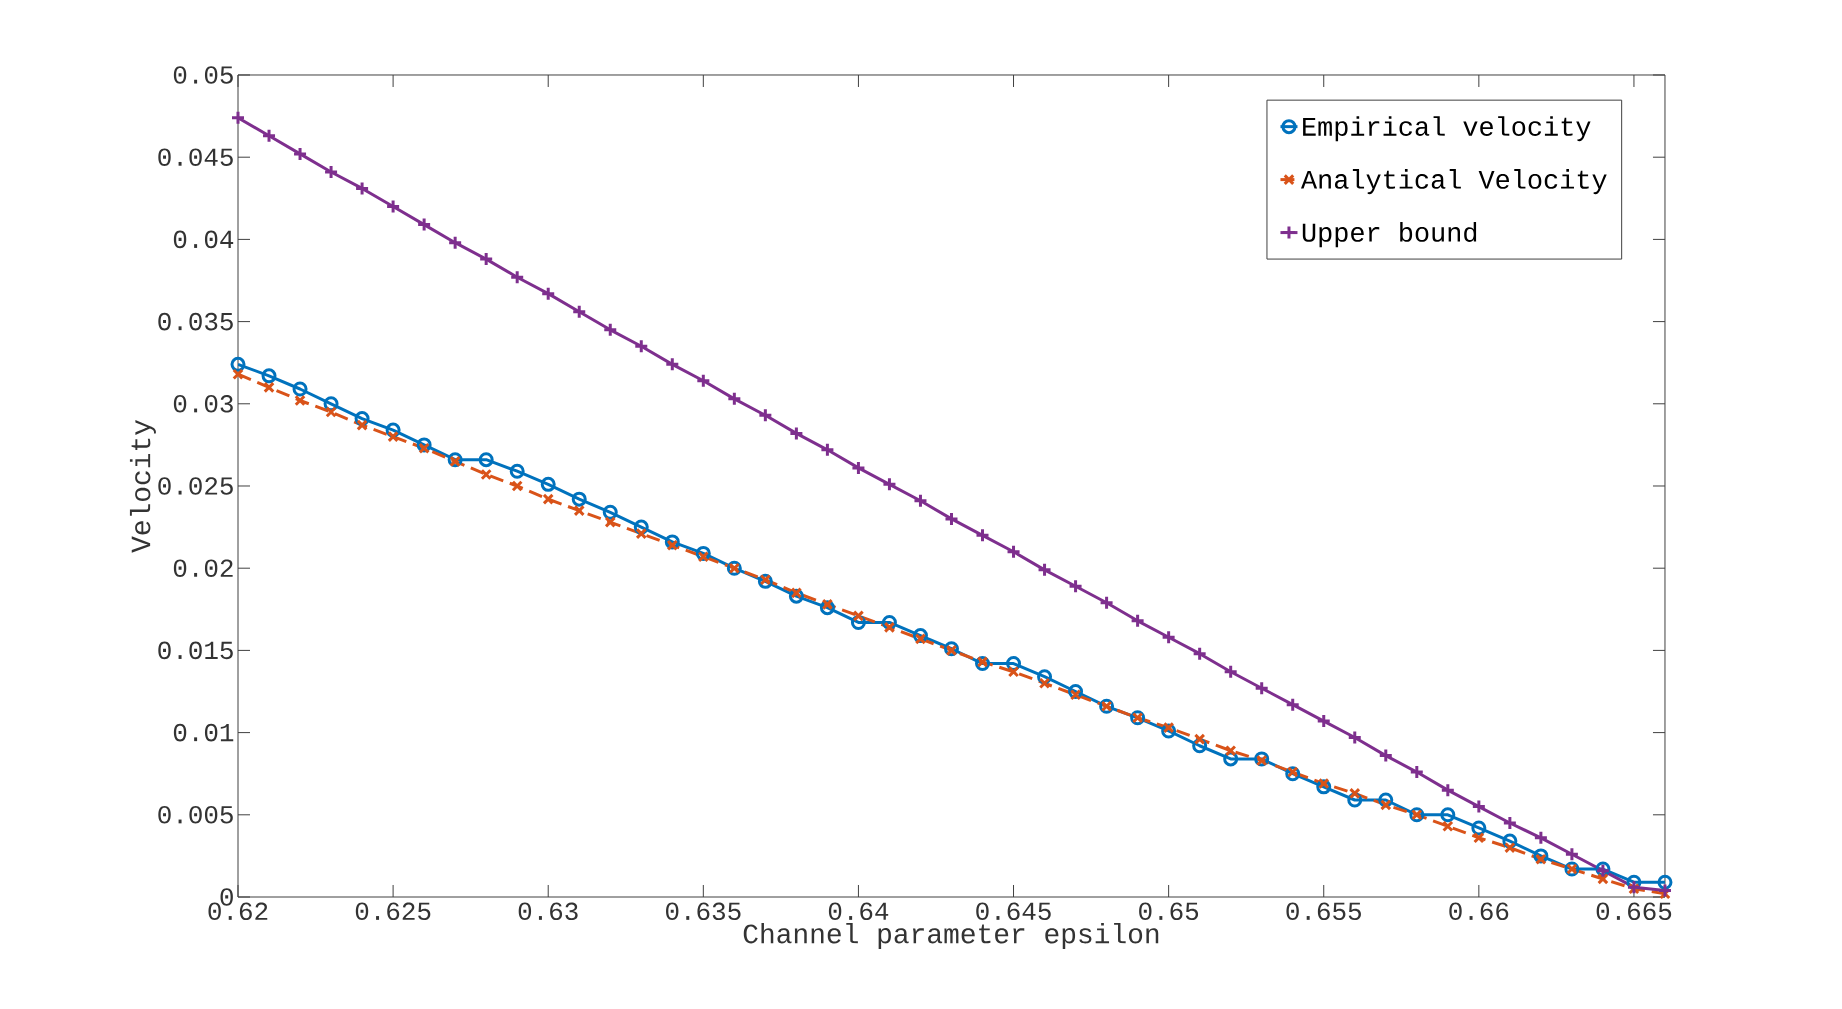  What do you see at coordinates (203, 732) in the screenshot?
I see `y-tick-label: 0.01` at bounding box center [203, 732].